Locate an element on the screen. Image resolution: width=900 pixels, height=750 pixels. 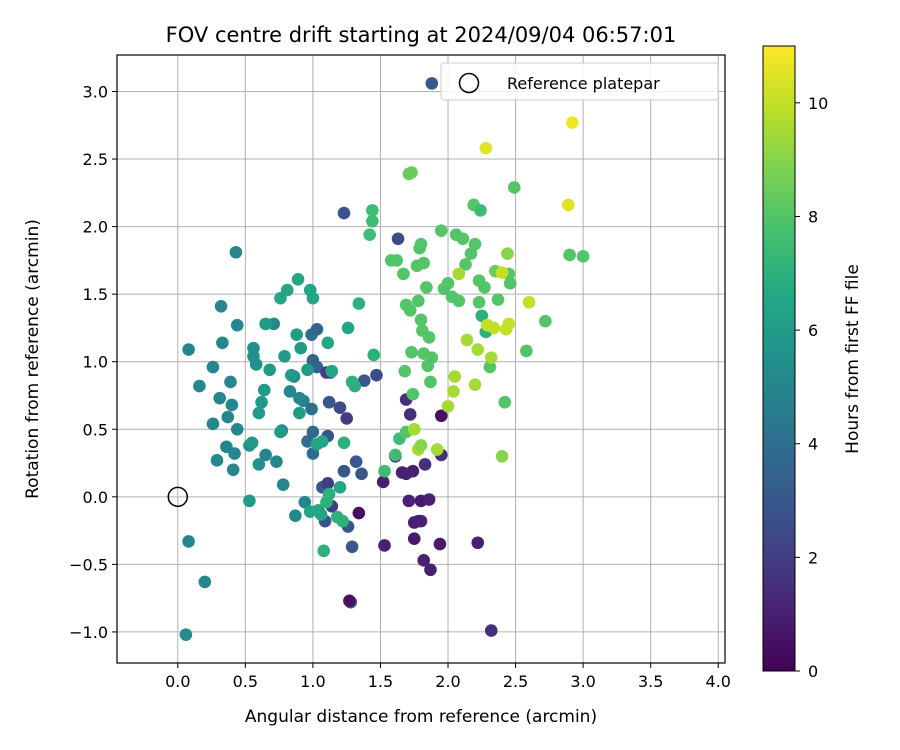
y-tick-label: 2.0 is located at coordinates (95, 227).